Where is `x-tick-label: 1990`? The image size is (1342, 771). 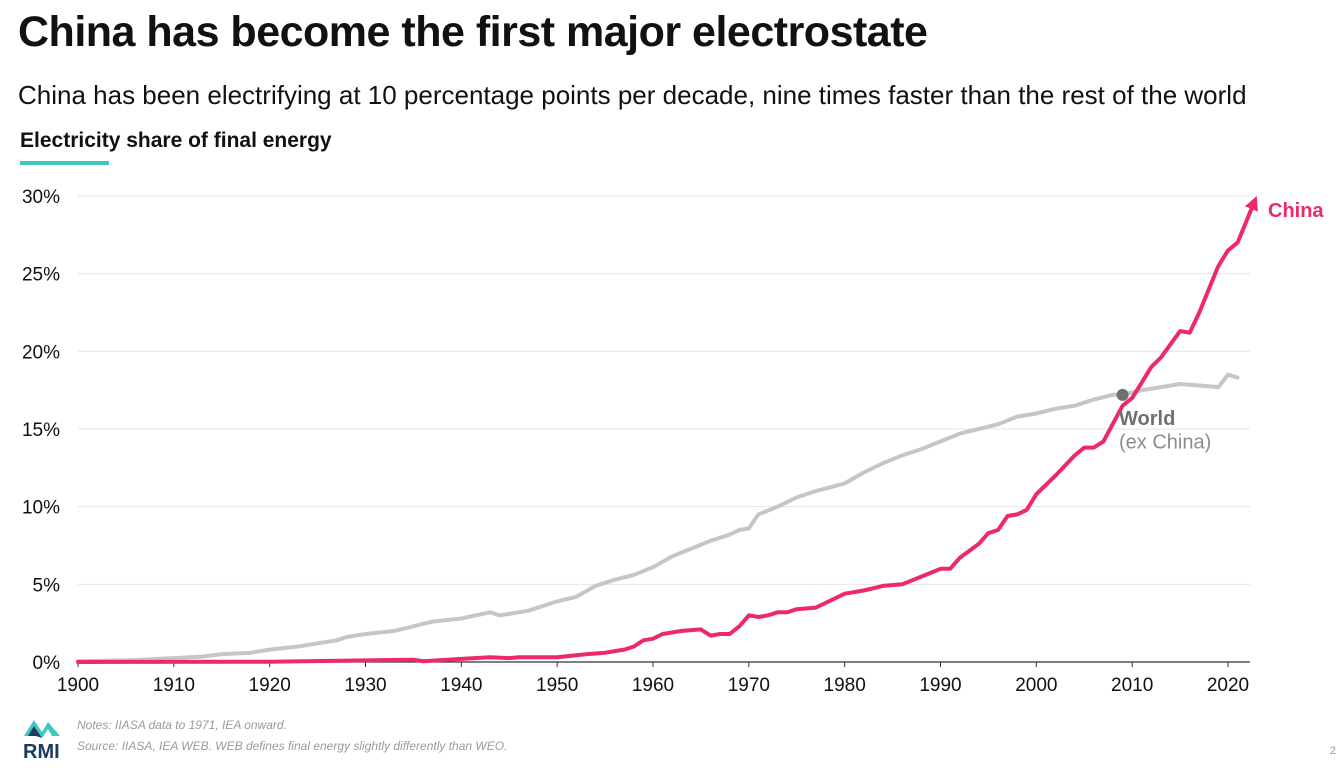 x-tick-label: 1990 is located at coordinates (940, 685).